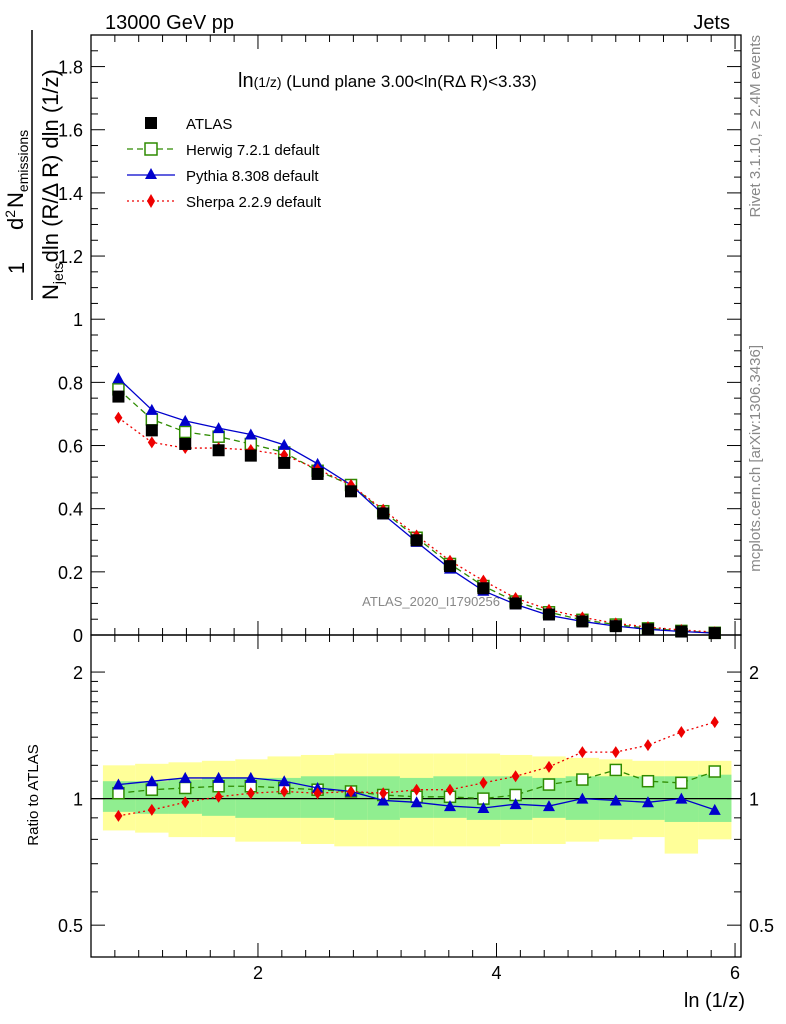 This screenshot has width=786, height=1024. Describe the element at coordinates (70, 447) in the screenshot. I see `y-tick-label: 0.6` at that location.